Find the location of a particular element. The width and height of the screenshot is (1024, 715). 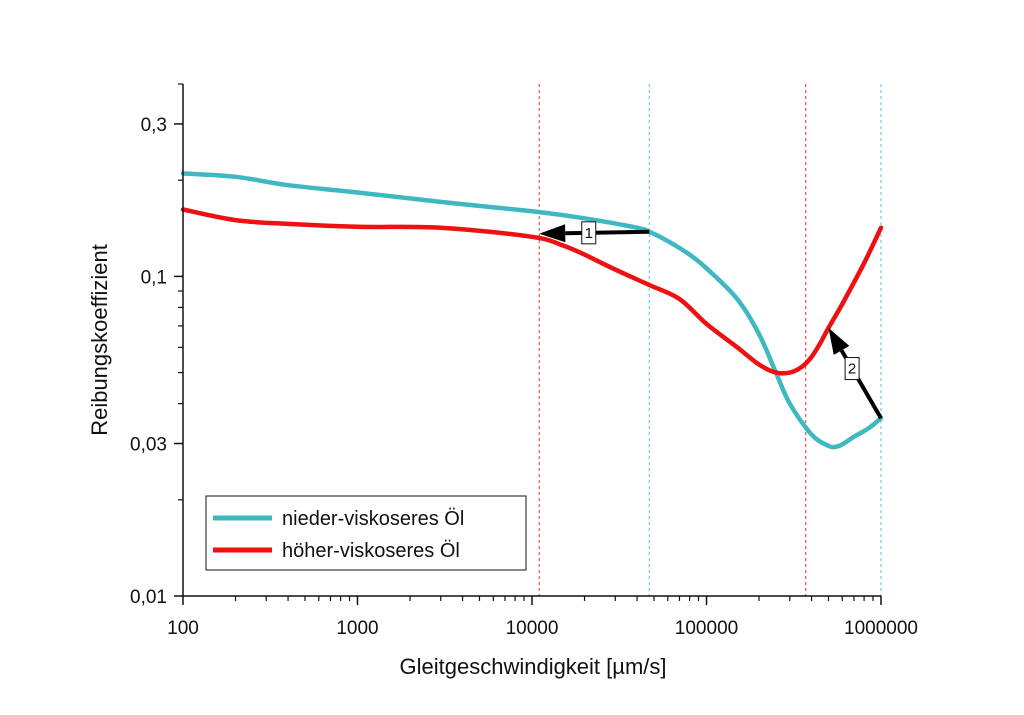

x-tick-label: 1000000 is located at coordinates (881, 628).